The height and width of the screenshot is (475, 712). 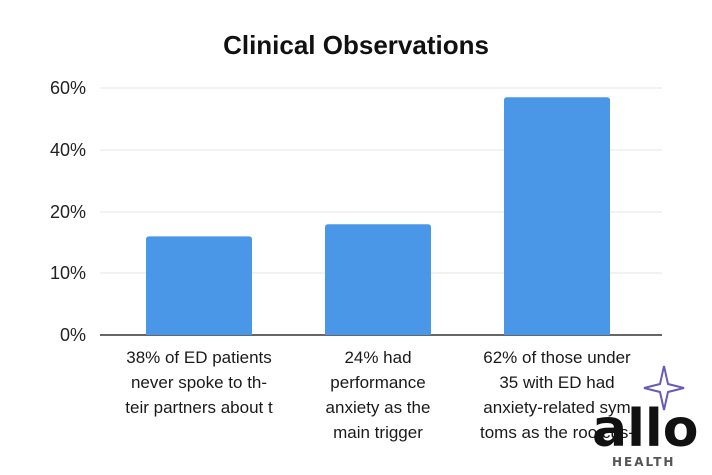 I want to click on logo-text: allo, so click(x=645, y=429).